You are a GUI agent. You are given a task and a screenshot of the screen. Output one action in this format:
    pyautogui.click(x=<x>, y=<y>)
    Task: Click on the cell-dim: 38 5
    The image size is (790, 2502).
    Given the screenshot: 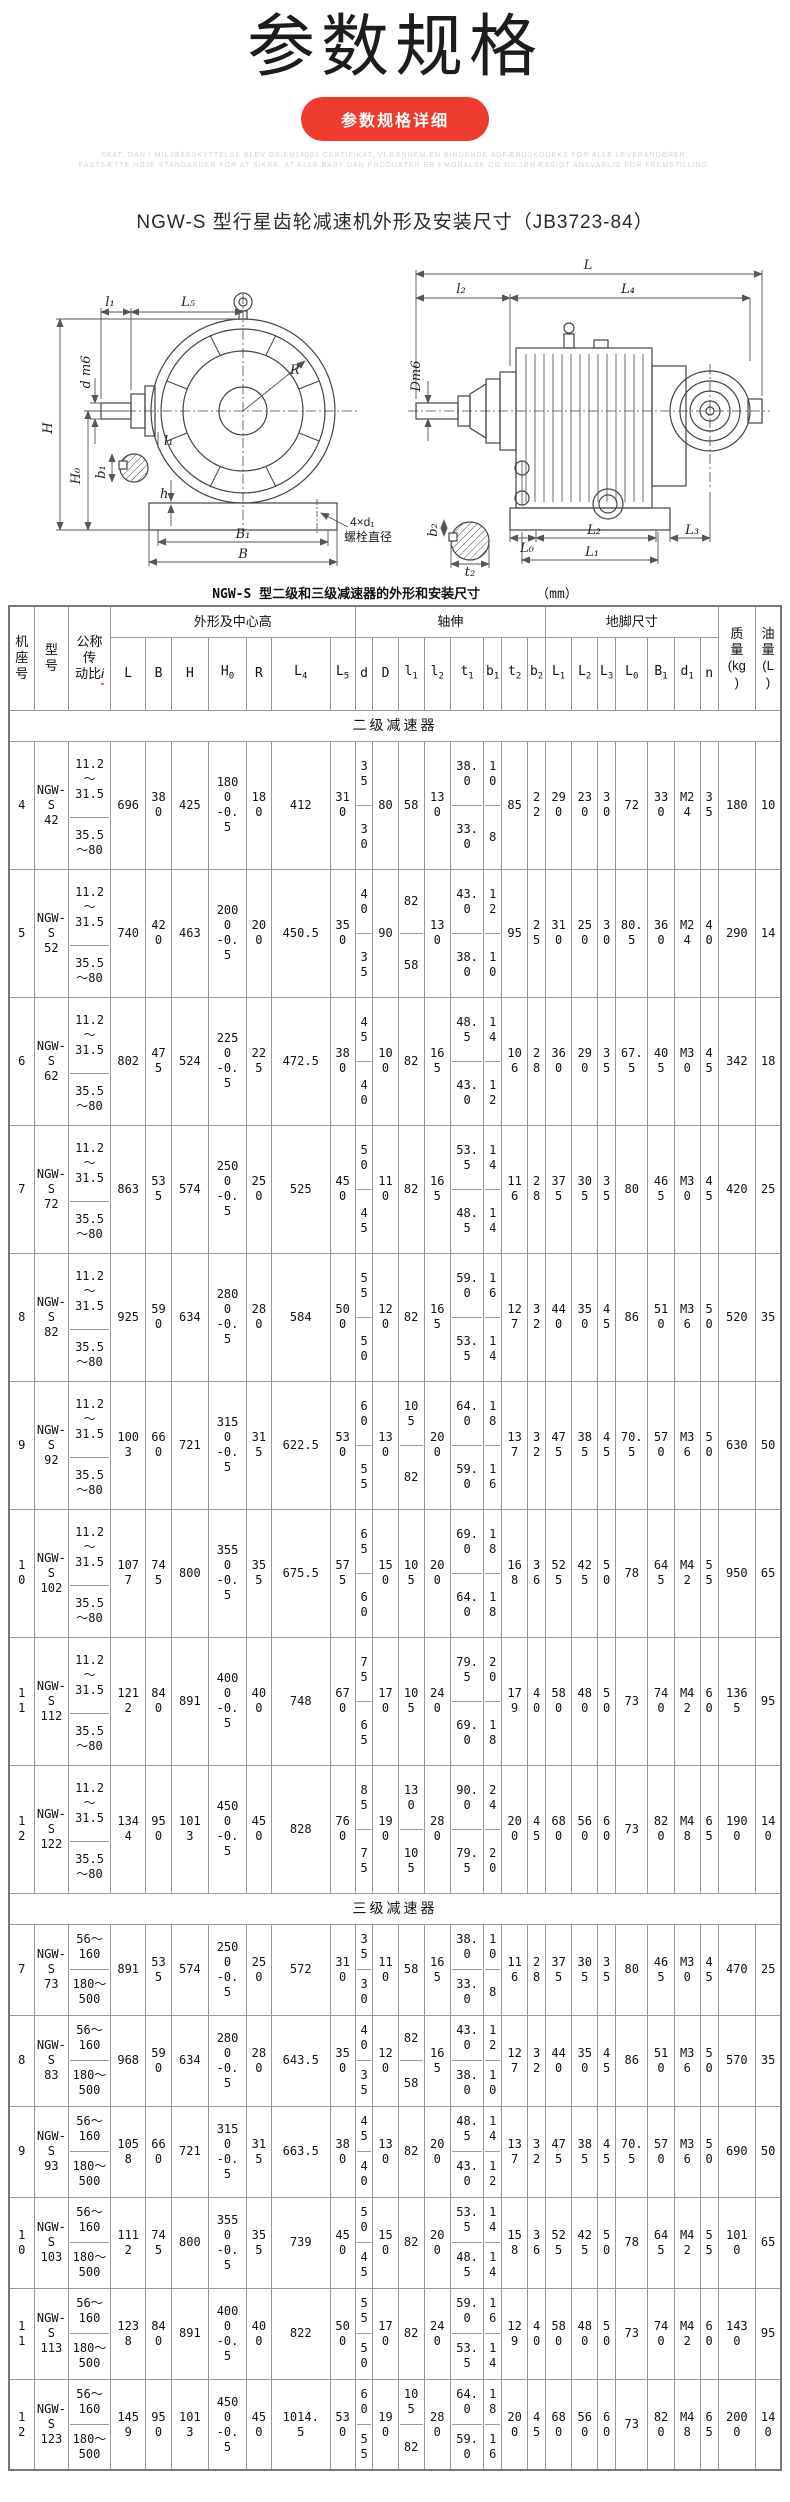 What is the action you would take?
    pyautogui.click(x=585, y=2151)
    